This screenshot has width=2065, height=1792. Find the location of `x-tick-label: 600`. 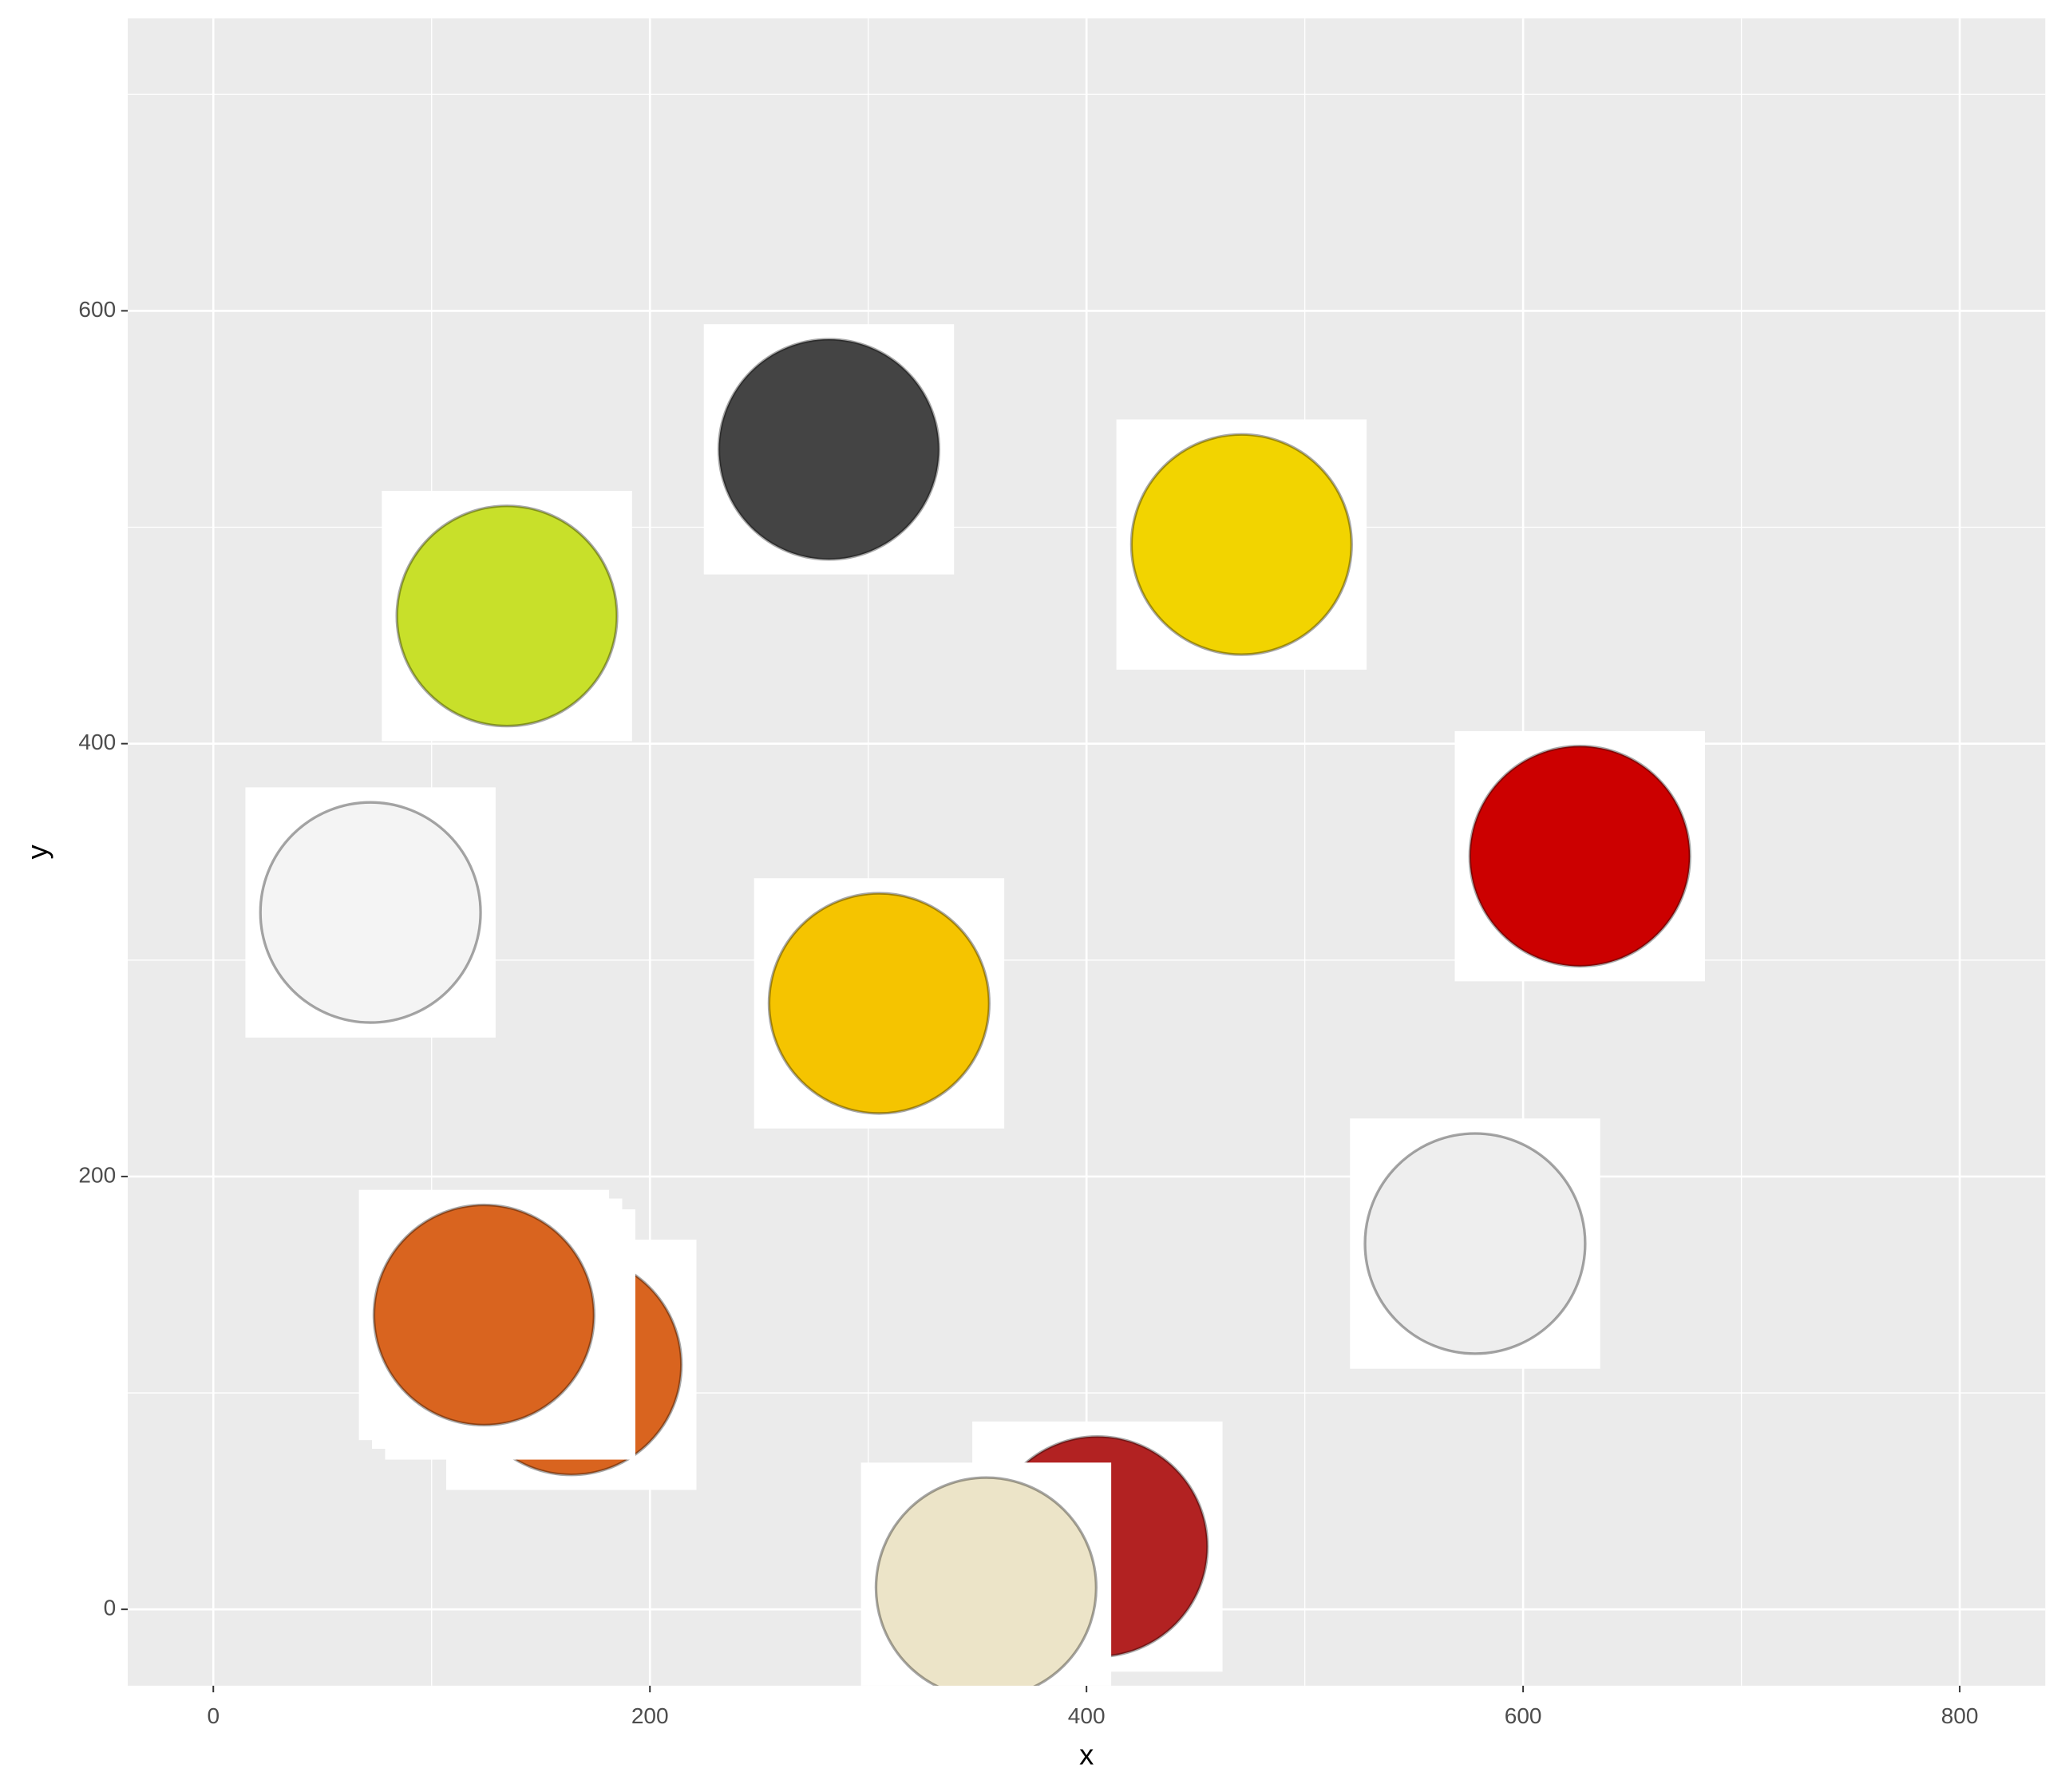

x-tick-label: 600 is located at coordinates (1524, 1715).